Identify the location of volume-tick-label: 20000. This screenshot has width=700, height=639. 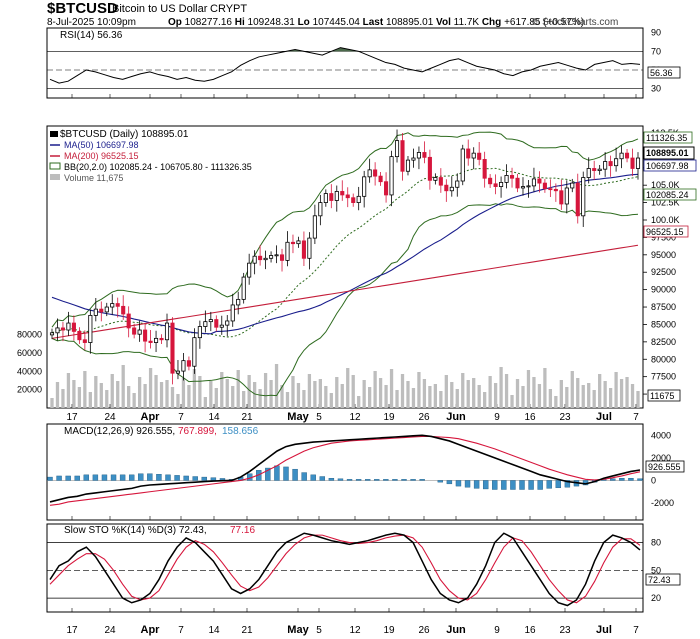
(29, 390).